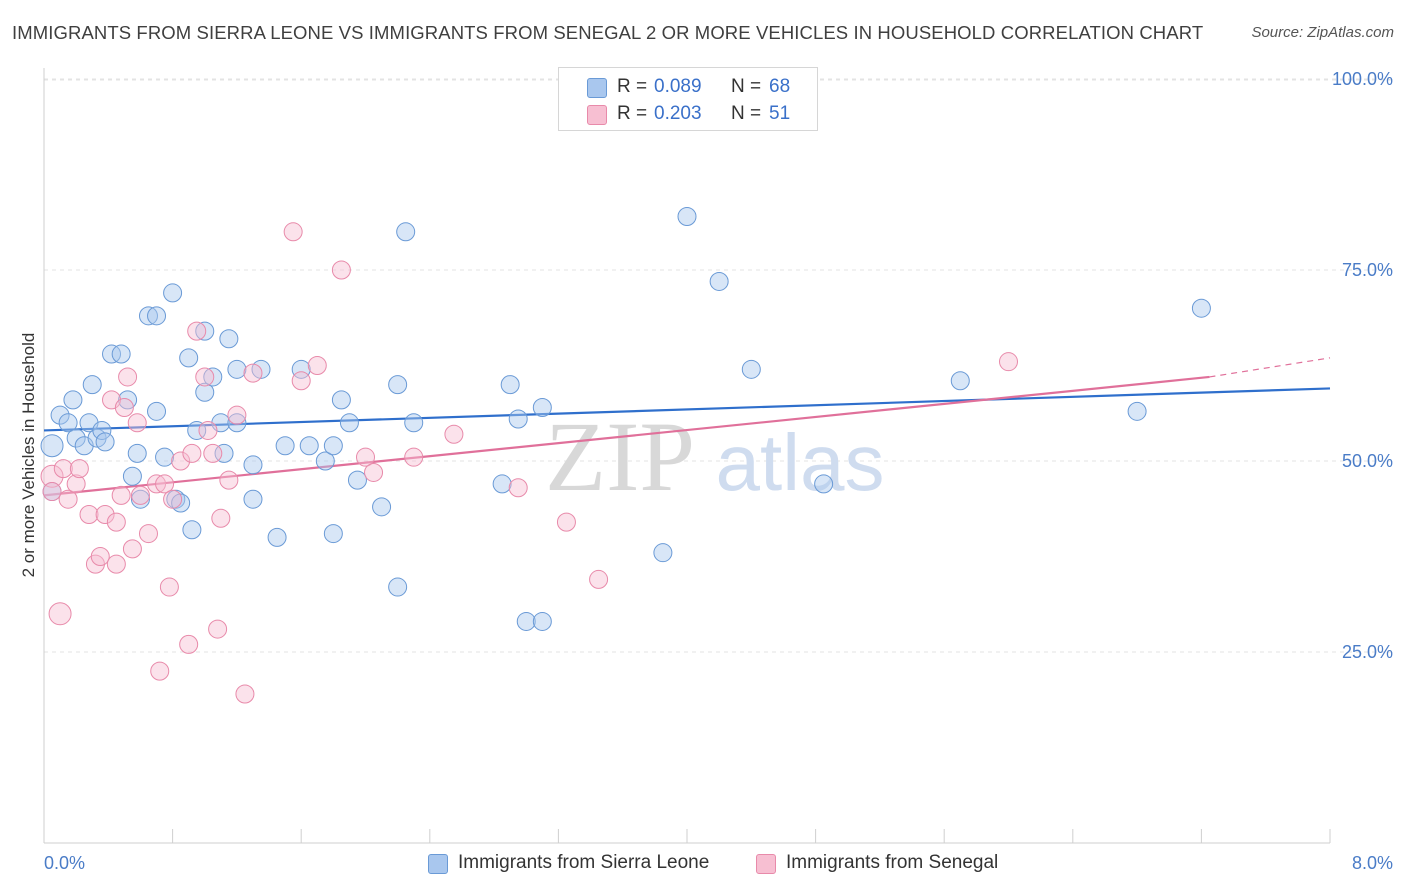 The image size is (1406, 892). Describe the element at coordinates (1367, 270) in the screenshot. I see `y-tick-label: 75.0%` at that location.